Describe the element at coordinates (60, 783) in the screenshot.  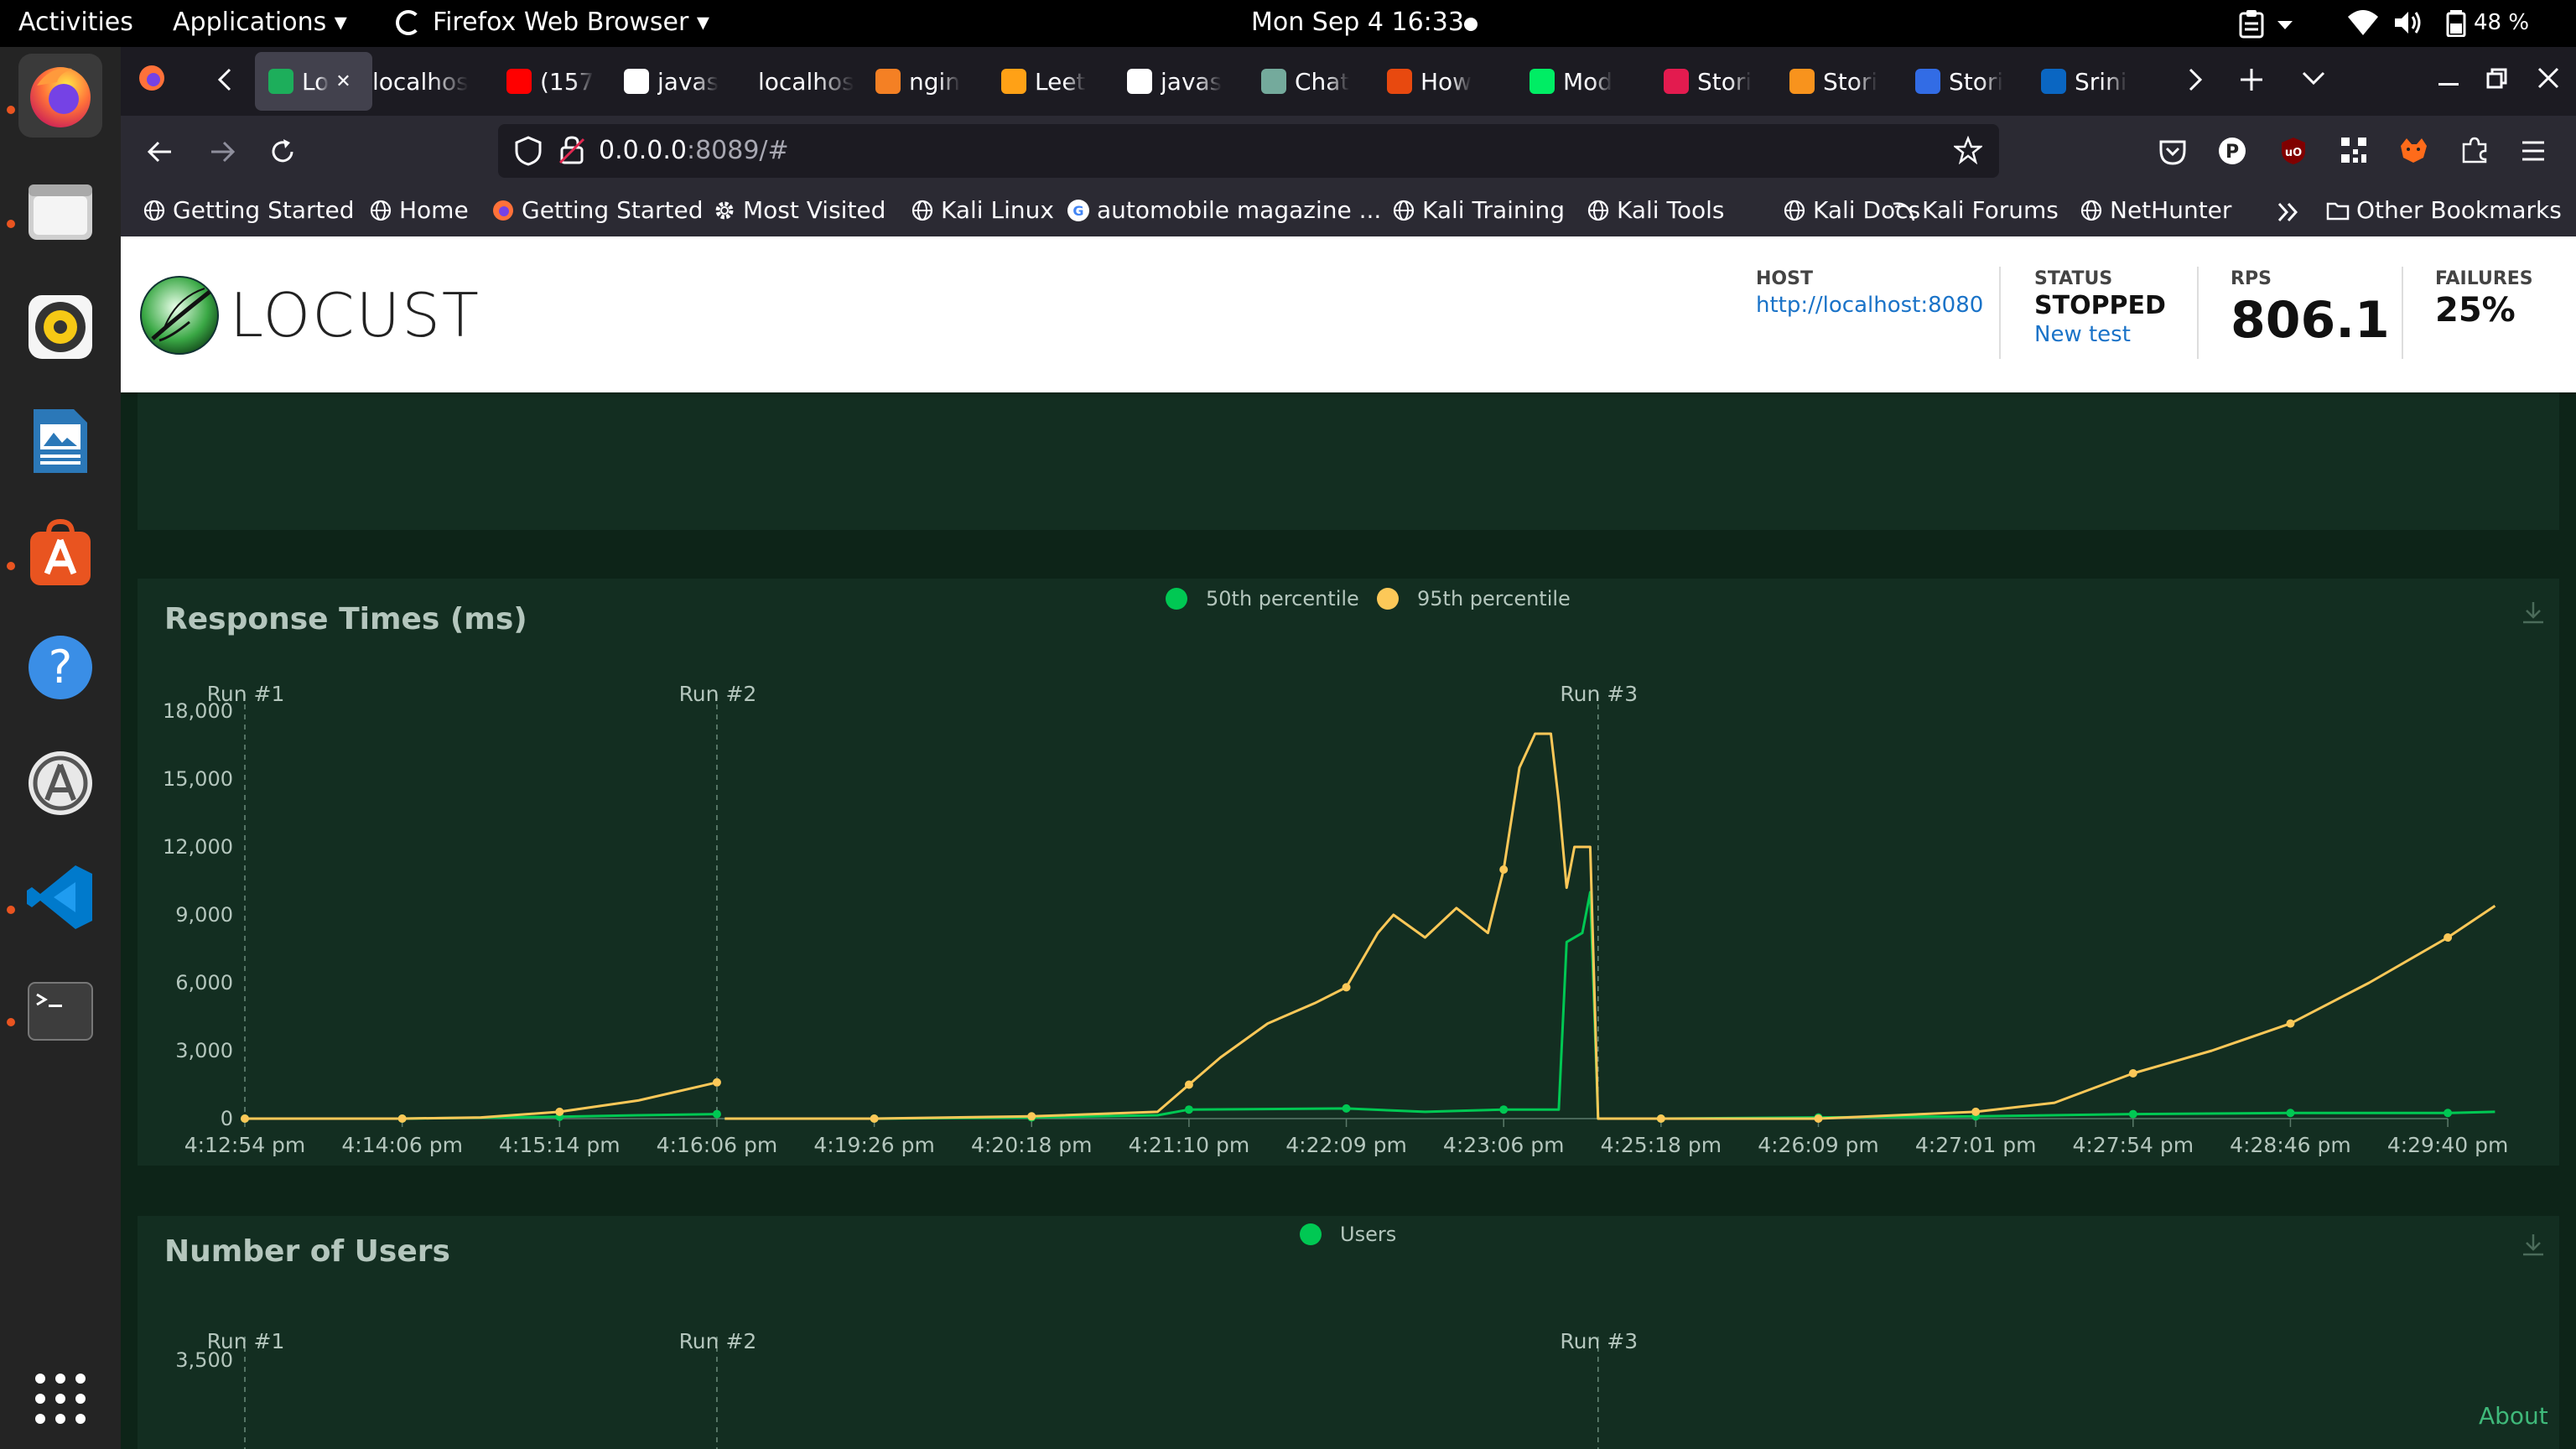
I see `dock-software-updater` at that location.